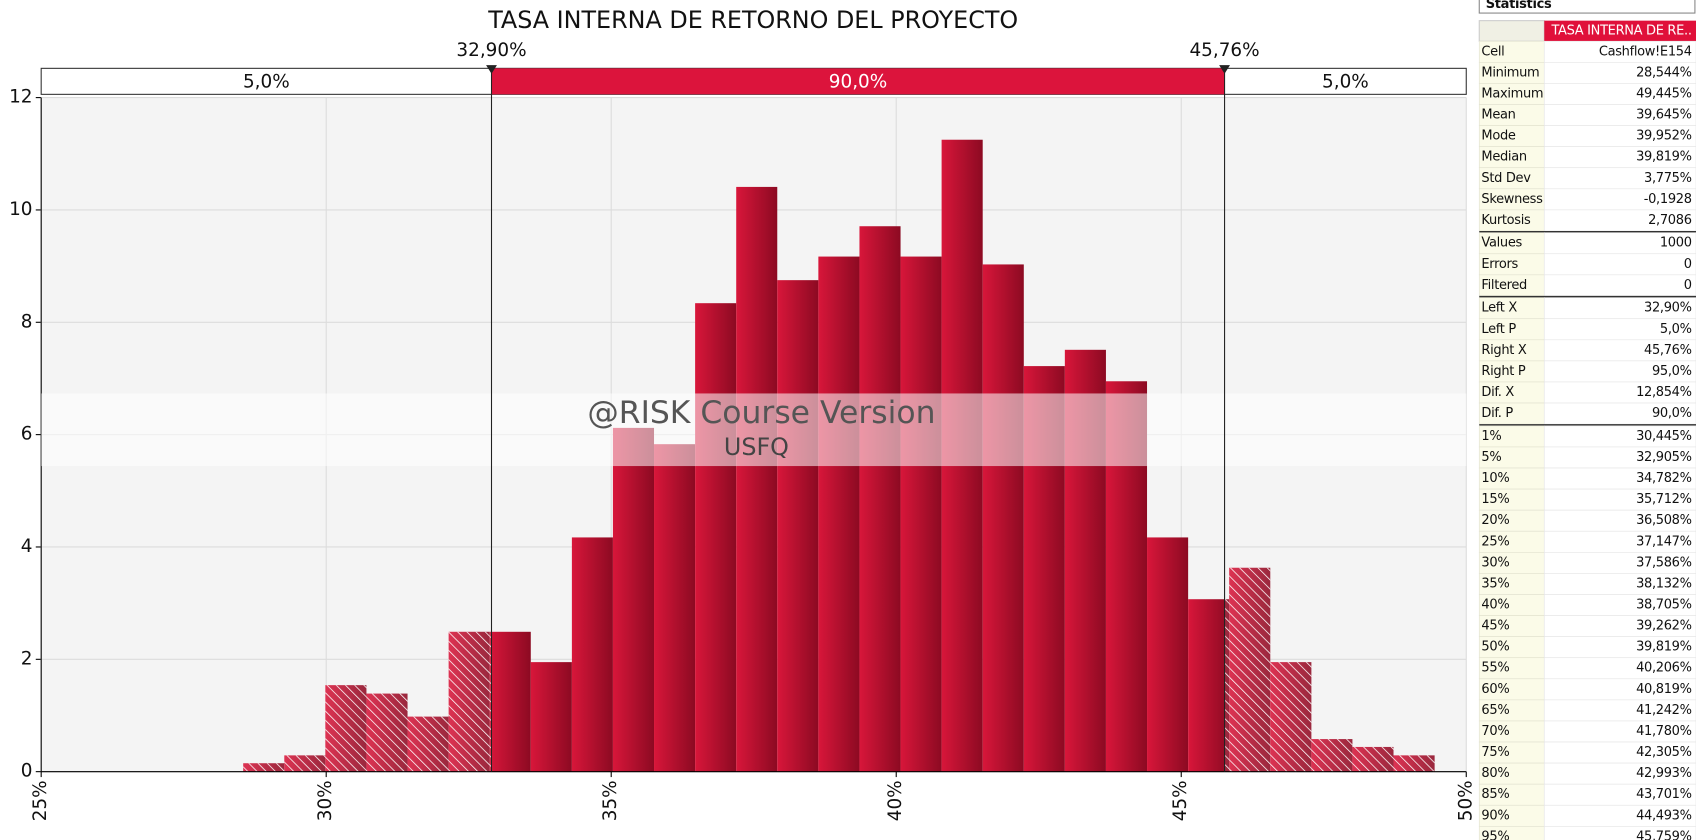  What do you see at coordinates (40, 800) in the screenshot?
I see `x-tick-label: 25%` at bounding box center [40, 800].